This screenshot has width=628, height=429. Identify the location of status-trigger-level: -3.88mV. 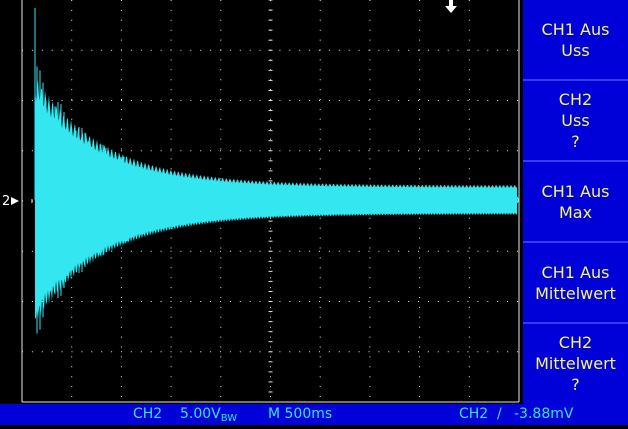
(544, 414).